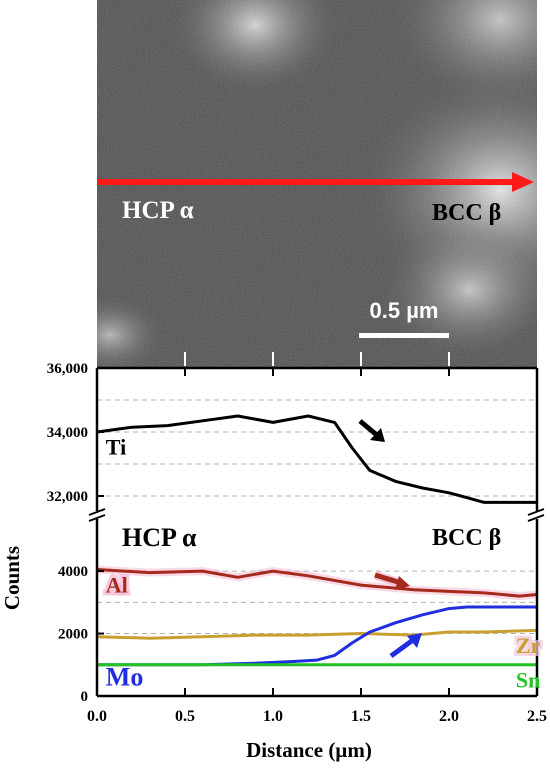 This screenshot has width=550, height=773. I want to click on y-tick-label: 34,000, so click(67, 433).